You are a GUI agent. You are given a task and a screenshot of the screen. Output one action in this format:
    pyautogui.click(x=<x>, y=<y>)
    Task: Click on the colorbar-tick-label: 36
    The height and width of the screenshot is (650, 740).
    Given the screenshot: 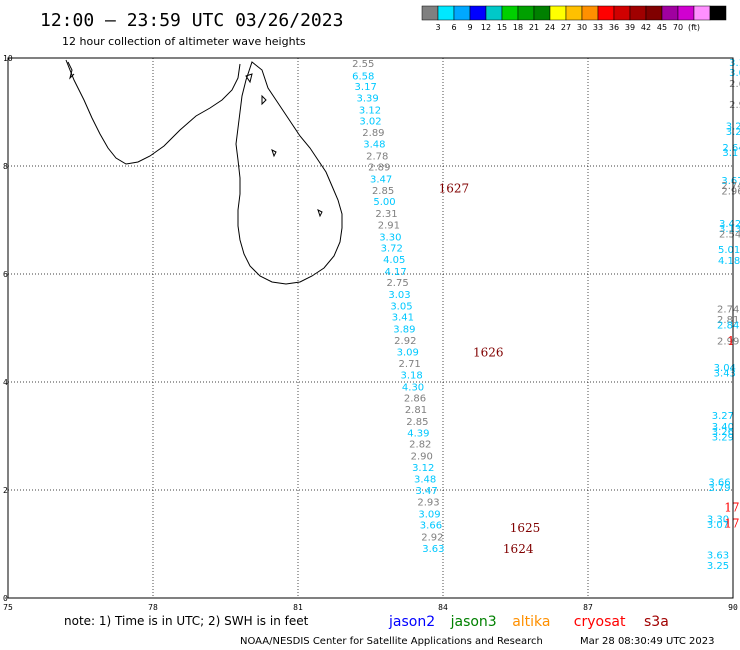 What is the action you would take?
    pyautogui.click(x=614, y=27)
    